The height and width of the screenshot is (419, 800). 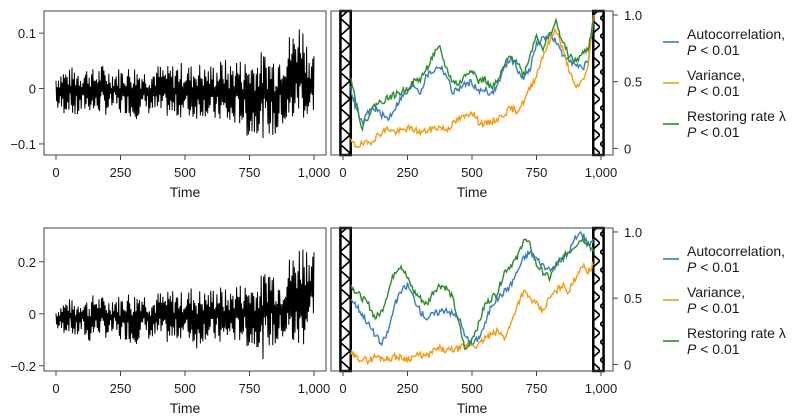 What do you see at coordinates (23, 366) in the screenshot?
I see `y-tick-label: −0.2` at bounding box center [23, 366].